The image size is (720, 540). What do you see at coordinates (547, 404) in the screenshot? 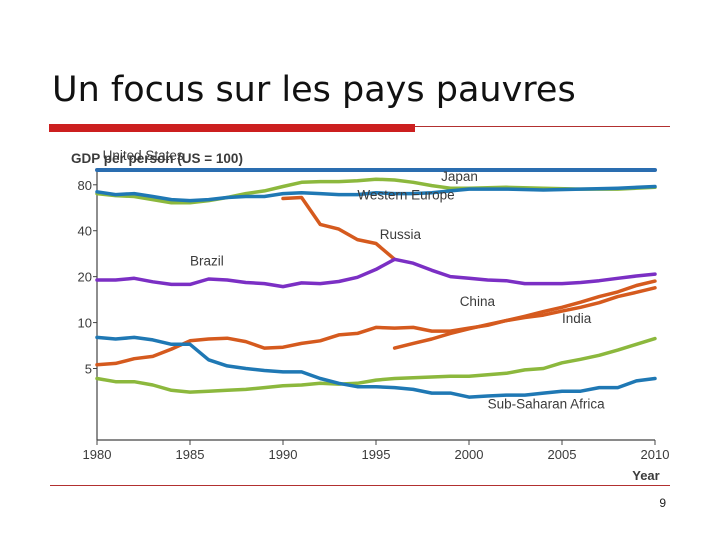
I see `series-label-sub-saharan-africa: Sub-Saharan Africa` at bounding box center [547, 404].